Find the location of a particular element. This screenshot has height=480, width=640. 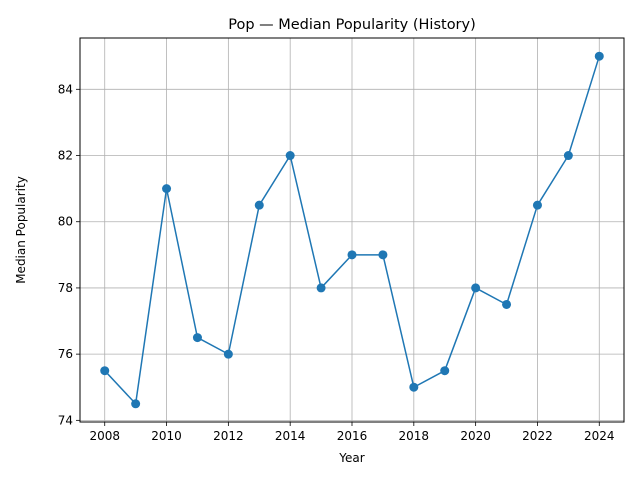

x-axis-ticks: 2008 2010 2012 2014 2016 2018 2020 2022 2024 is located at coordinates (352, 432).